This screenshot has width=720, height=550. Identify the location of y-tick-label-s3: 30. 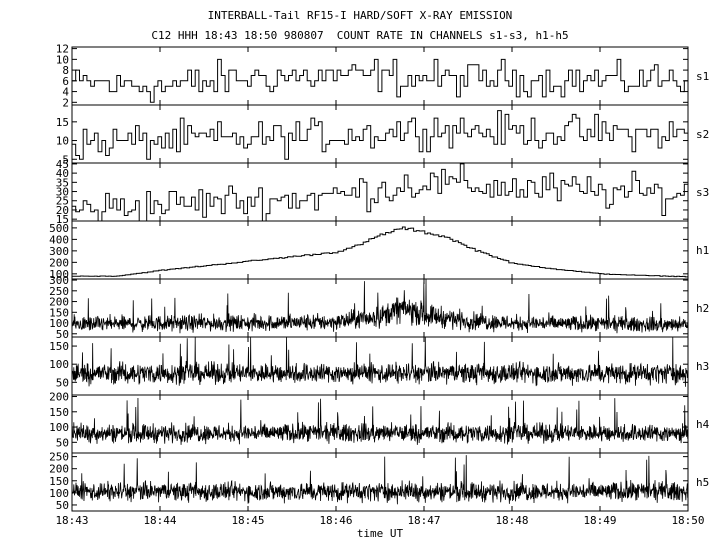
(62, 192).